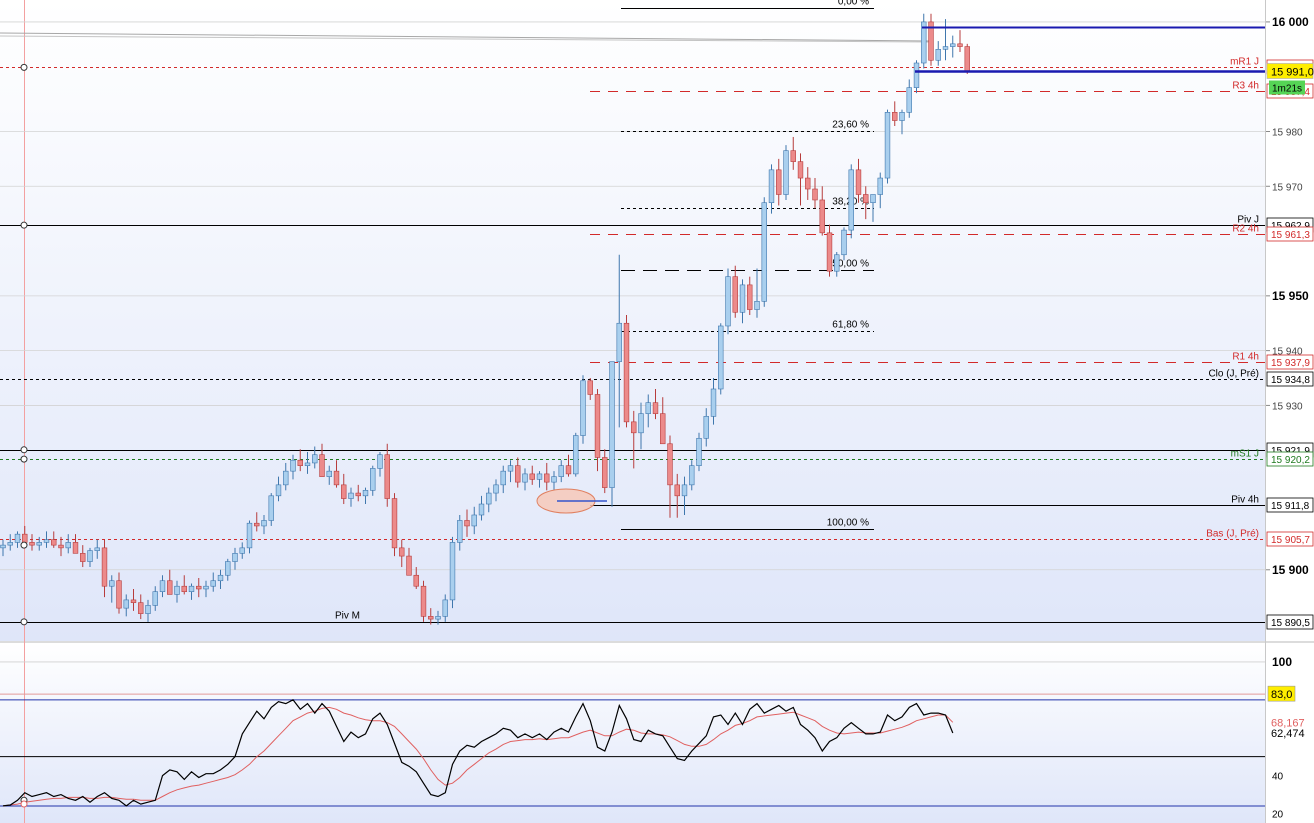 The image size is (1314, 823). I want to click on long-trendline, so click(465, 37).